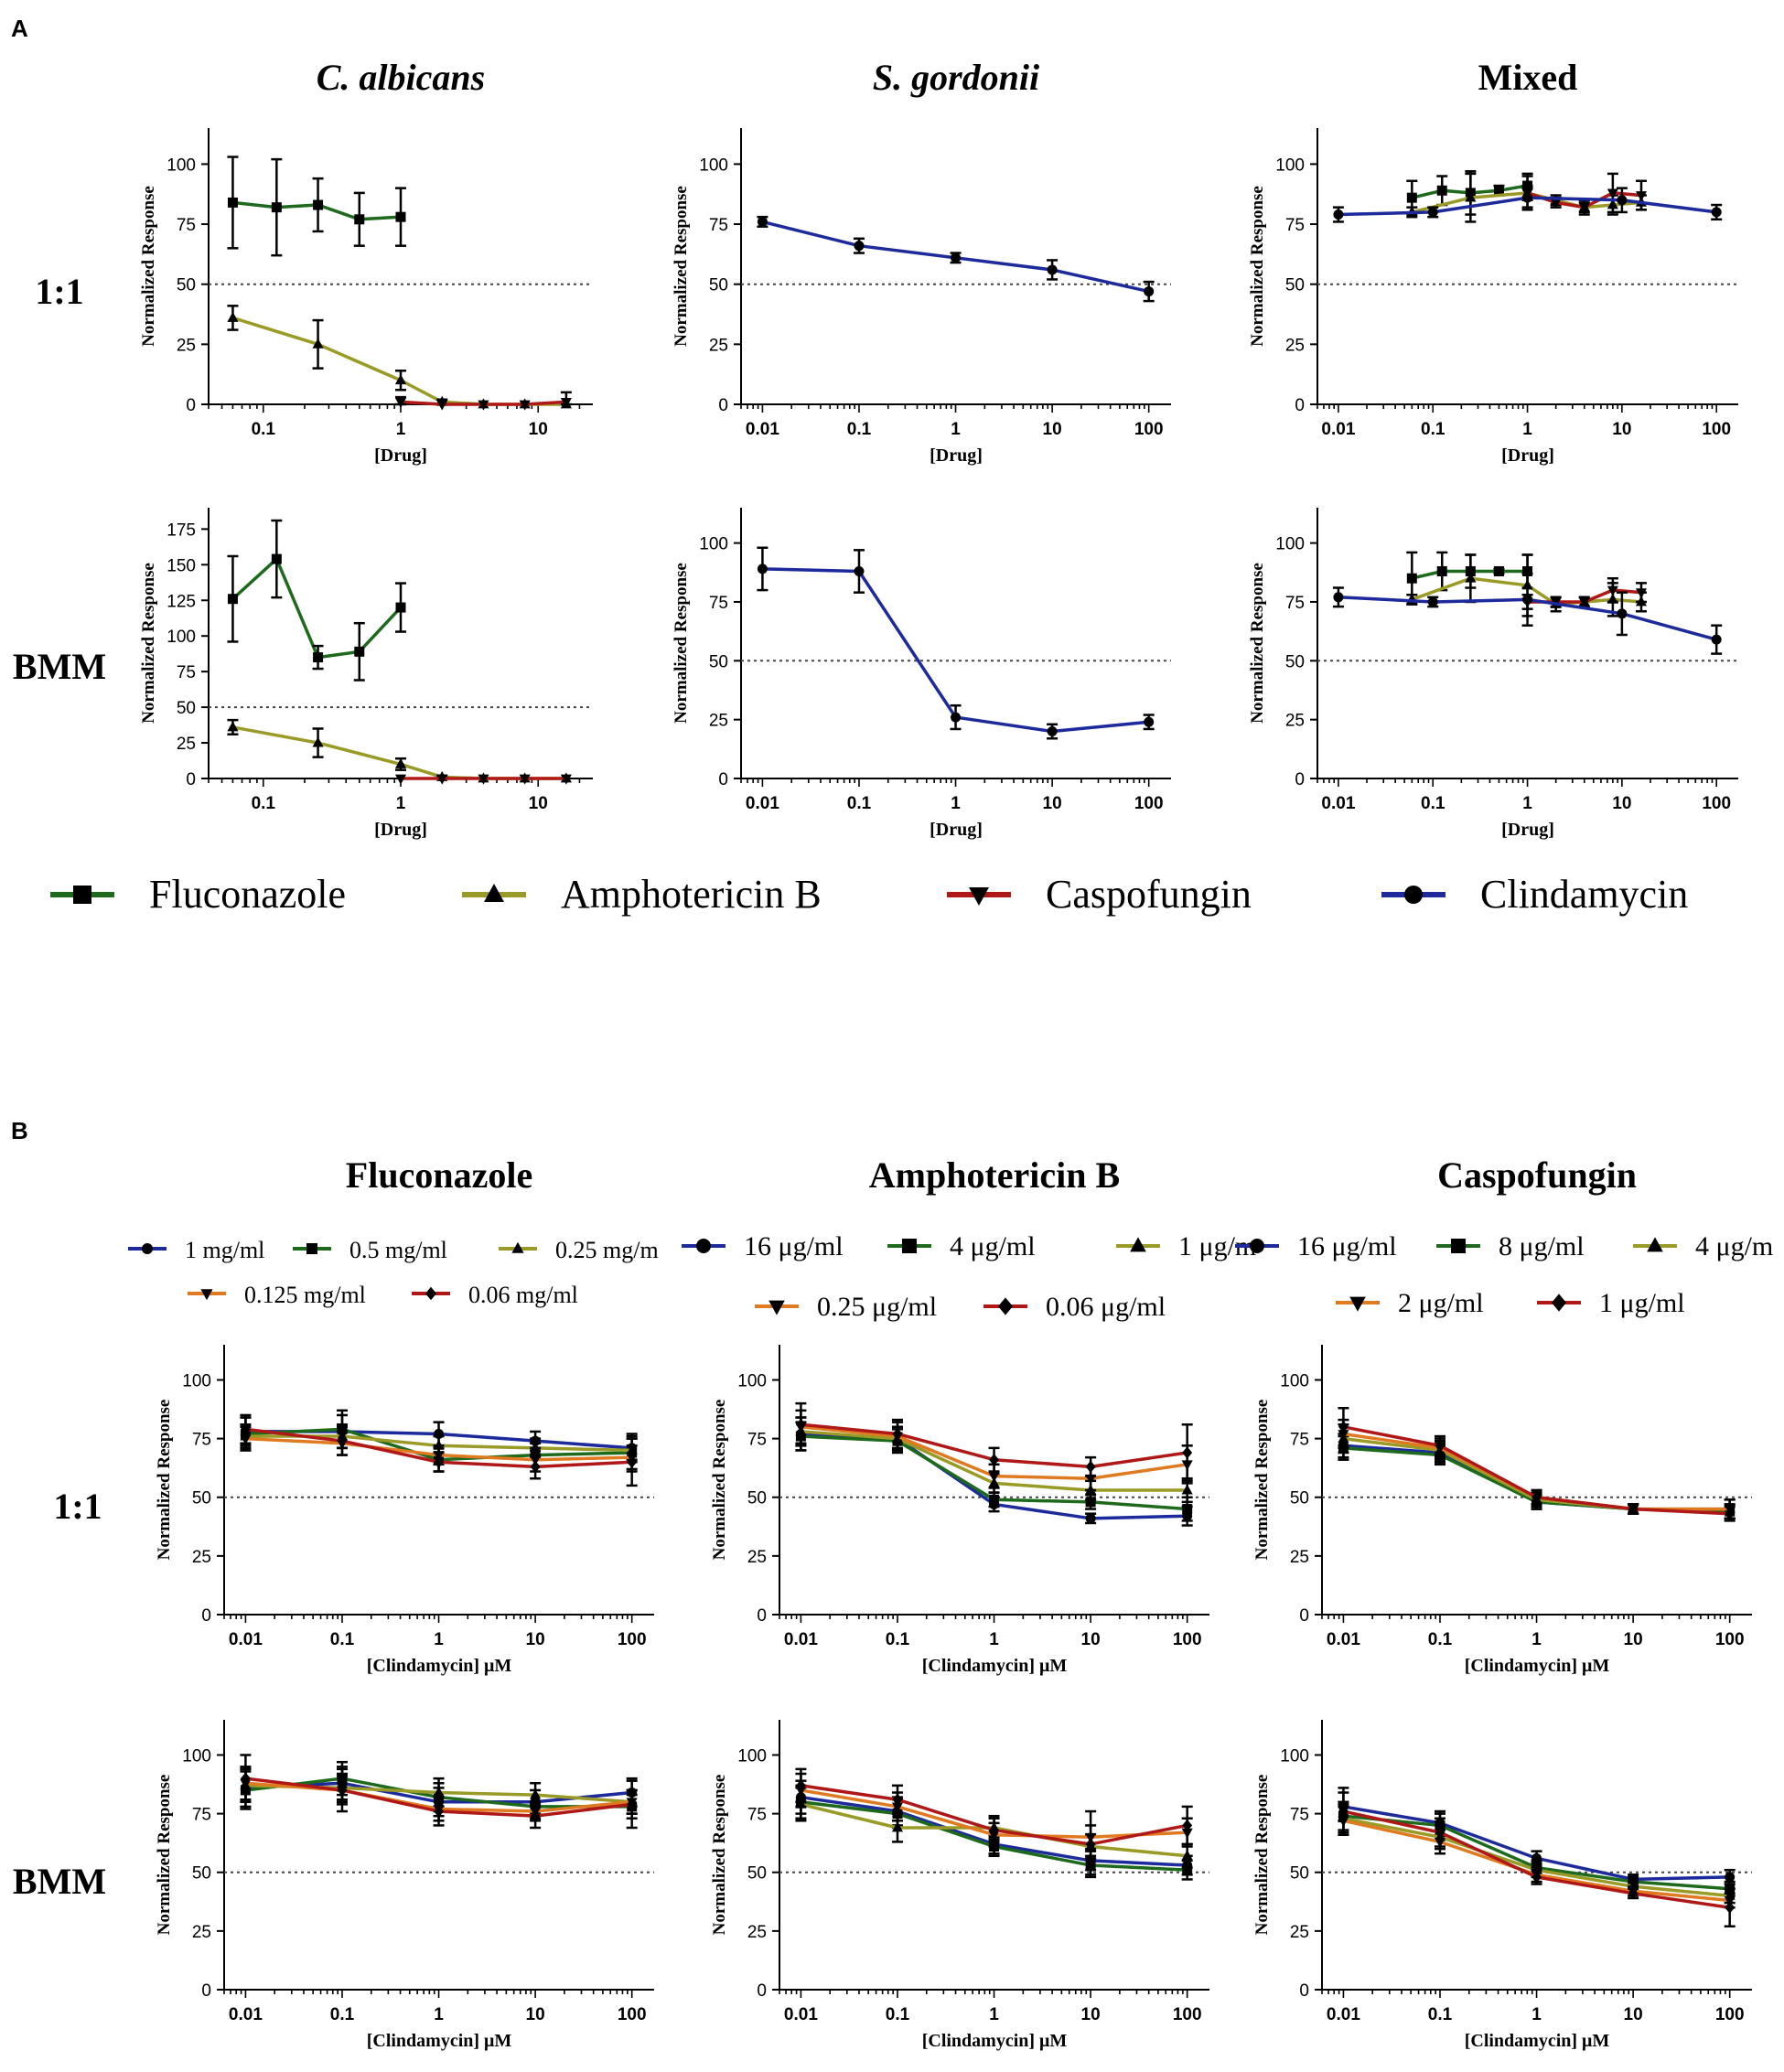  What do you see at coordinates (607, 1250) in the screenshot?
I see `legend-label: 0.25 mg/m` at bounding box center [607, 1250].